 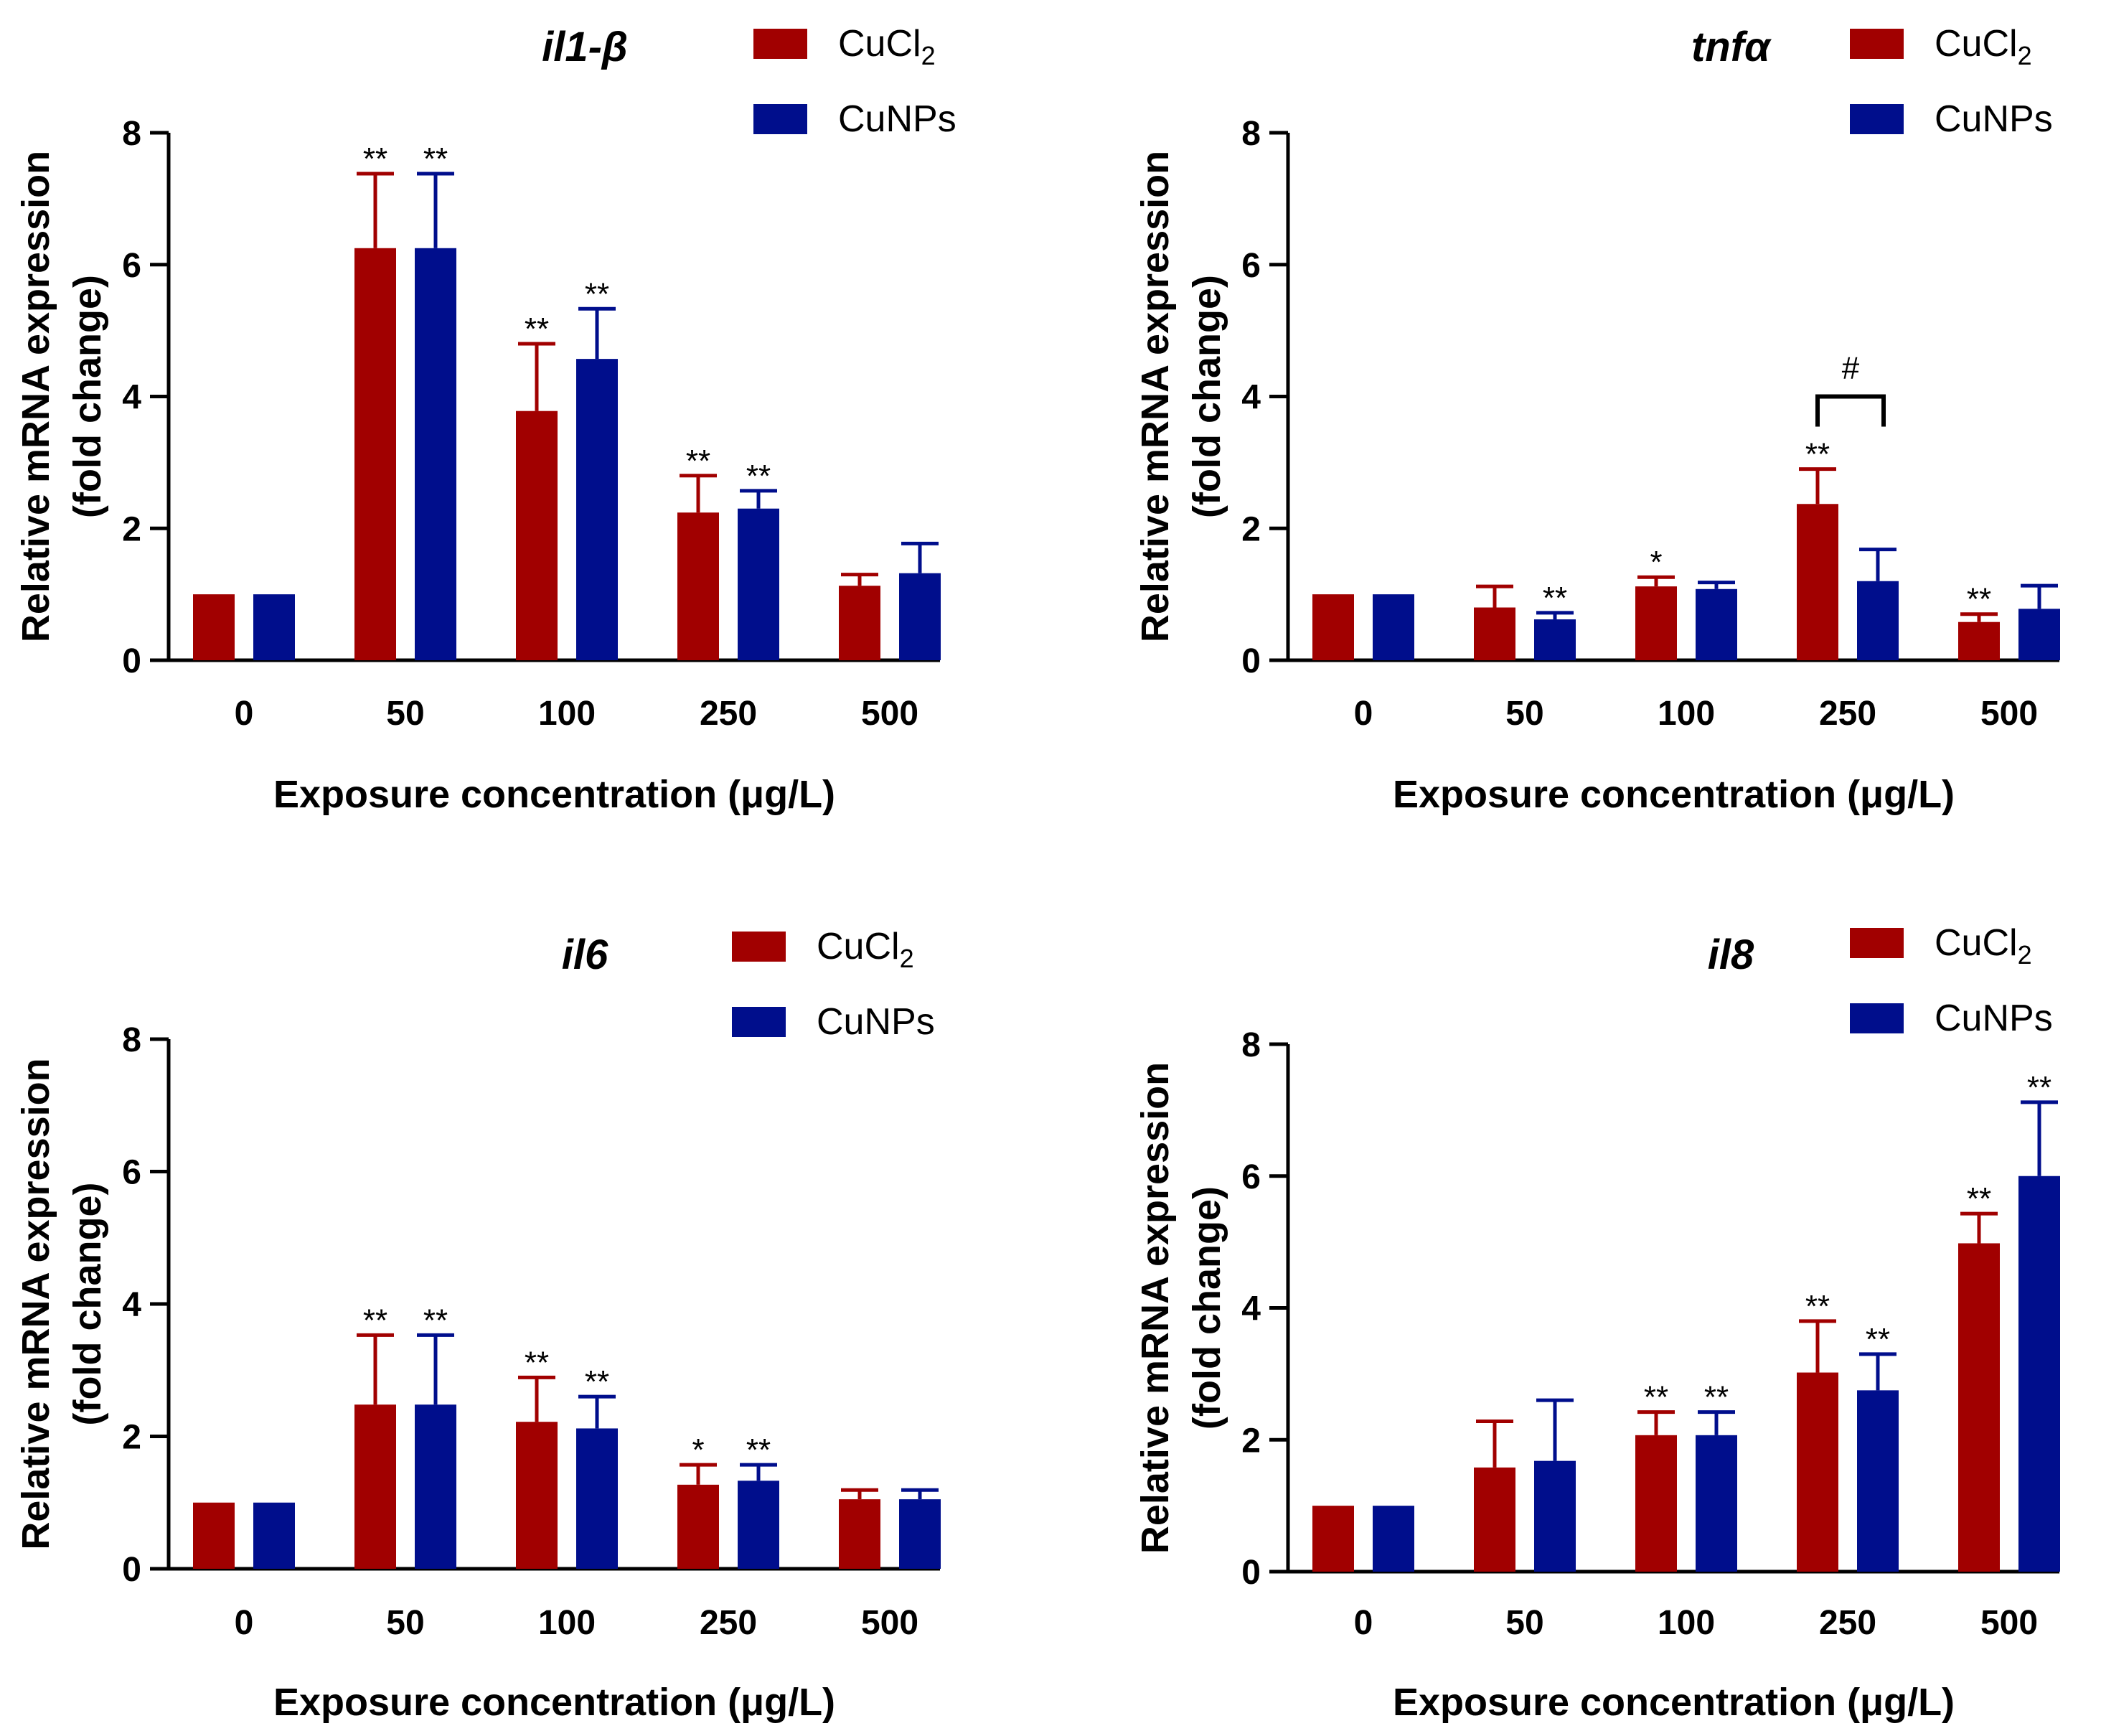 I want to click on il8-x-tick-label: 500, so click(x=2009, y=1623).